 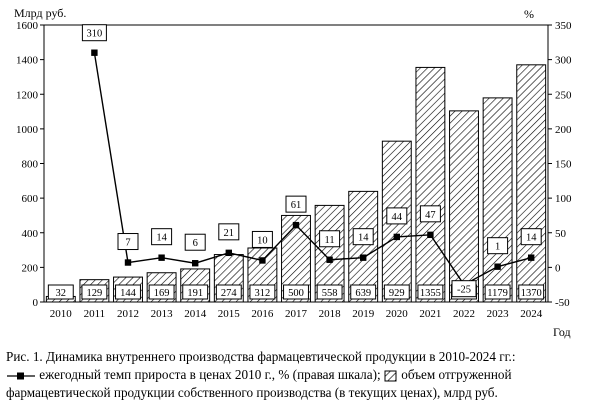 I want to click on left-axis-tick-label: 1400, so click(x=27, y=61).